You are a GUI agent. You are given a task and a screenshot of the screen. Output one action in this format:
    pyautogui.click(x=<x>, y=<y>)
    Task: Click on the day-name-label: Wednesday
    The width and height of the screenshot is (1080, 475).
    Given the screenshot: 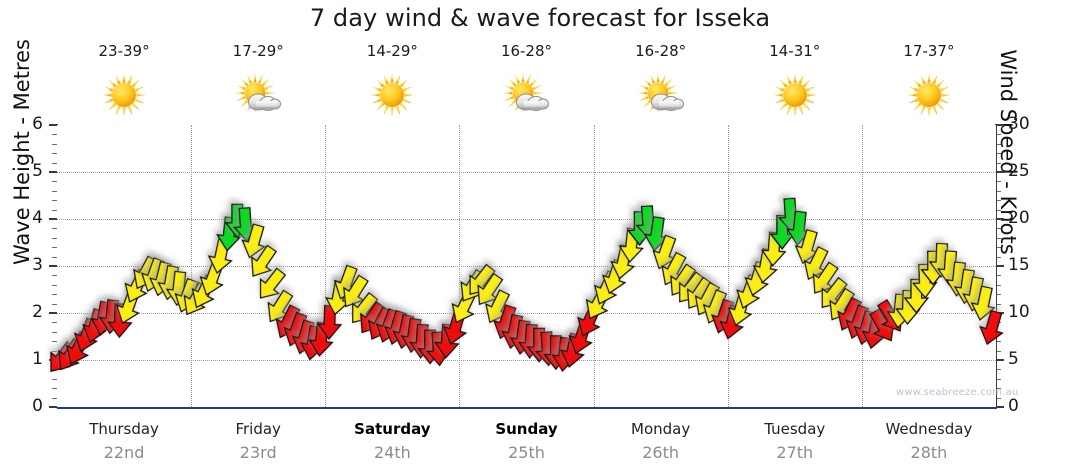 What is the action you would take?
    pyautogui.click(x=929, y=429)
    